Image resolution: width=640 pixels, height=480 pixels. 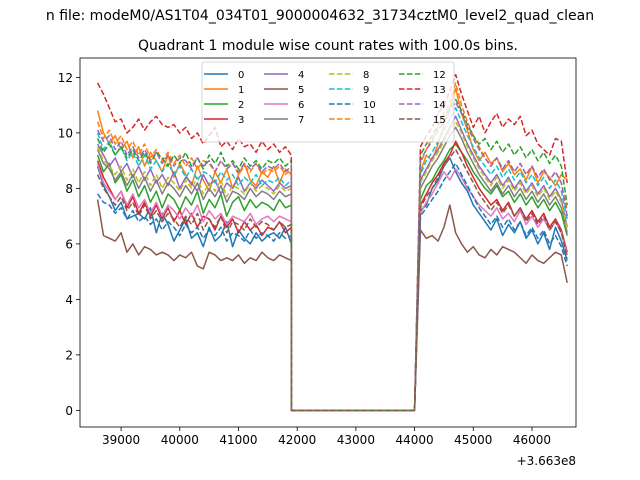 I want to click on x-tick-label: 40000, so click(x=180, y=440).